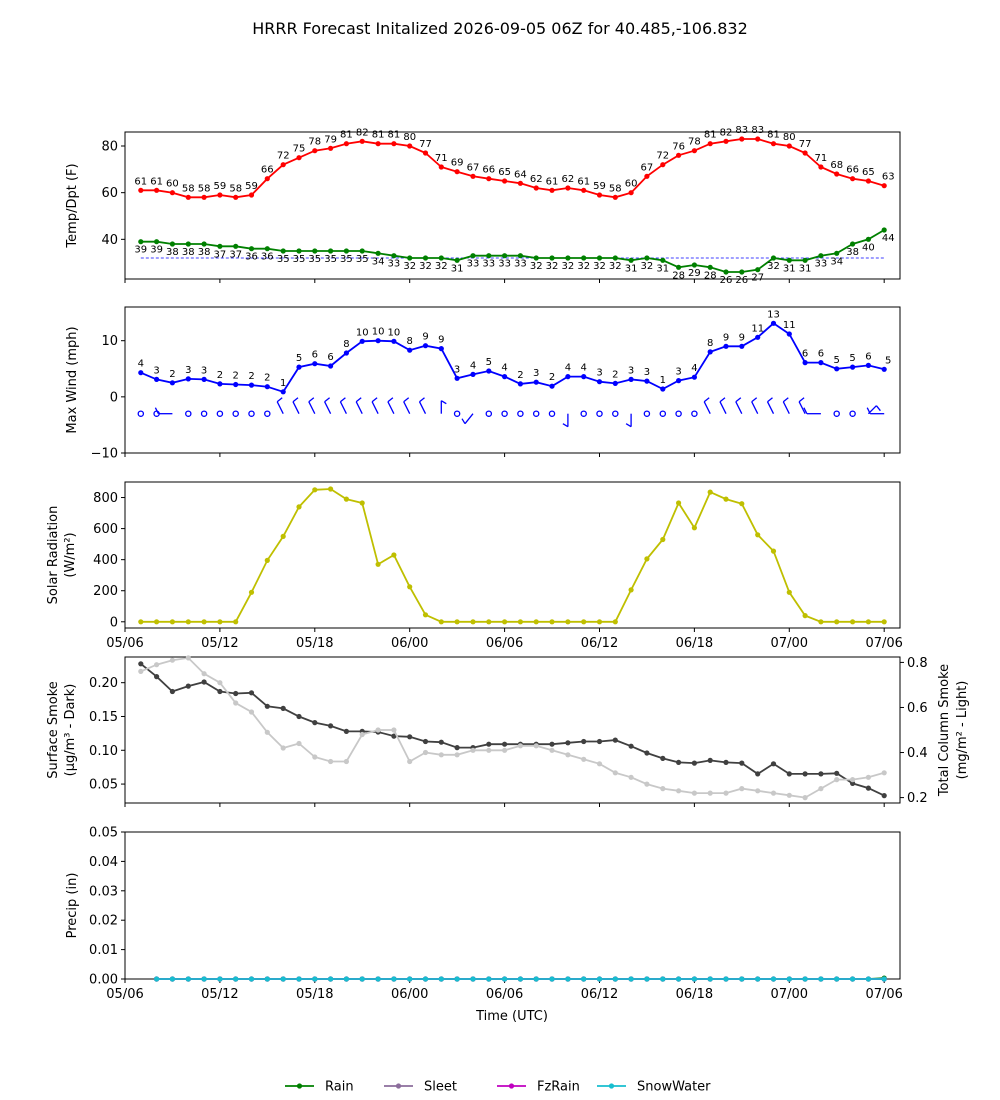  What do you see at coordinates (105, 498) in the screenshot?
I see `y-tick-label: 800` at bounding box center [105, 498].